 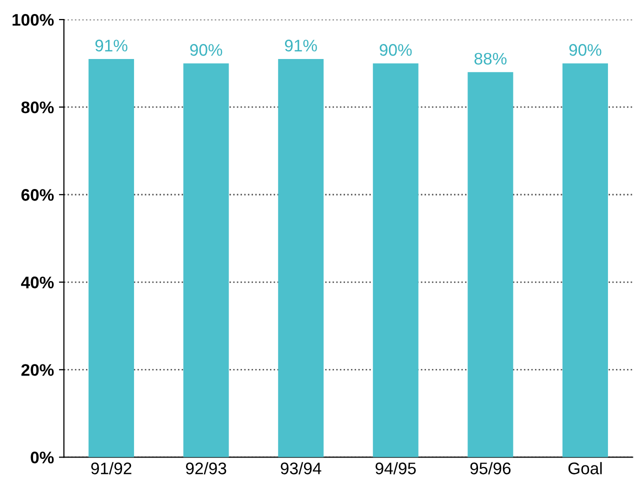 What do you see at coordinates (33, 20) in the screenshot?
I see `y-tick-label: 100%` at bounding box center [33, 20].